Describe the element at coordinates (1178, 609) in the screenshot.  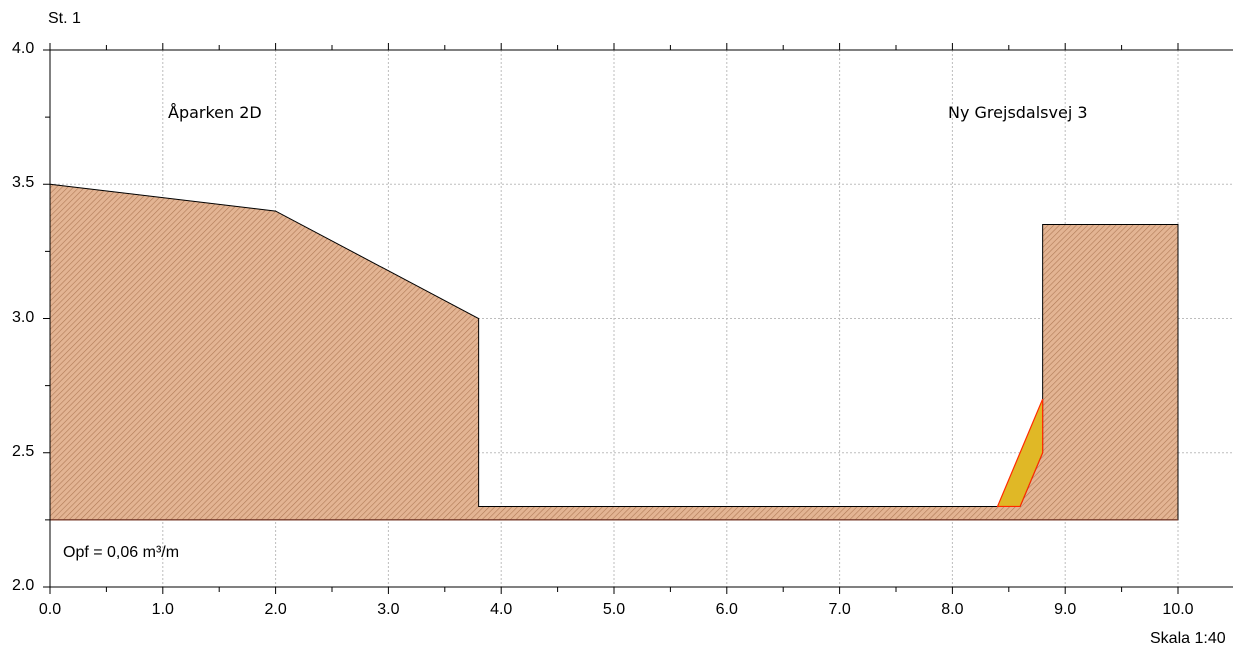
I see `x-tick-label: 10.0` at that location.